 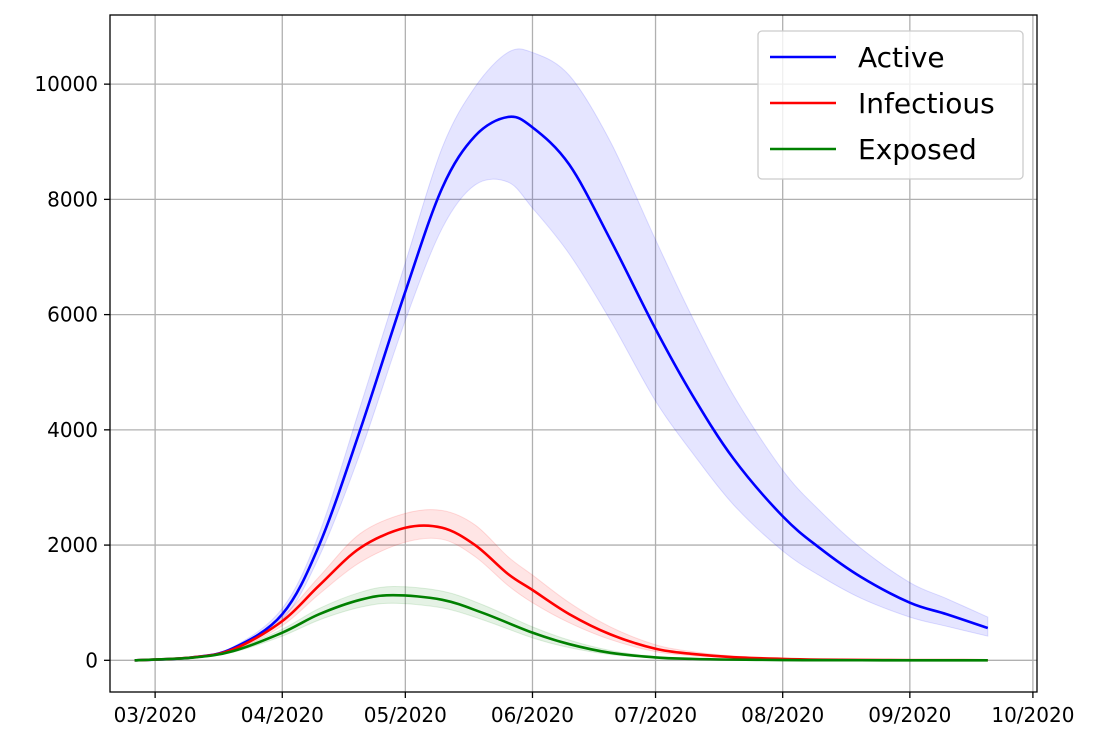 What do you see at coordinates (72, 545) in the screenshot?
I see `y-tick-label: 2000` at bounding box center [72, 545].